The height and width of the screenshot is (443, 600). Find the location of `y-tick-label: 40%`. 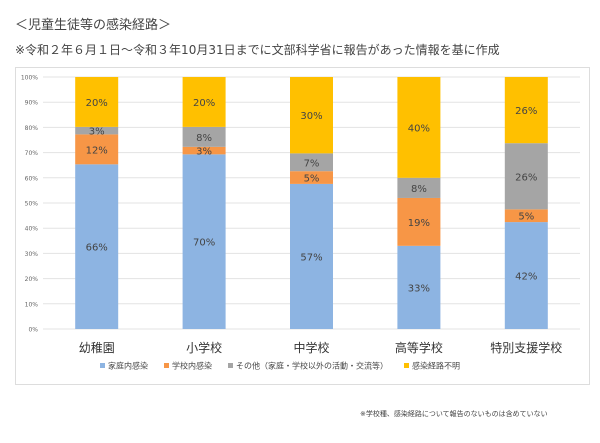

y-tick-label: 40% is located at coordinates (32, 229).